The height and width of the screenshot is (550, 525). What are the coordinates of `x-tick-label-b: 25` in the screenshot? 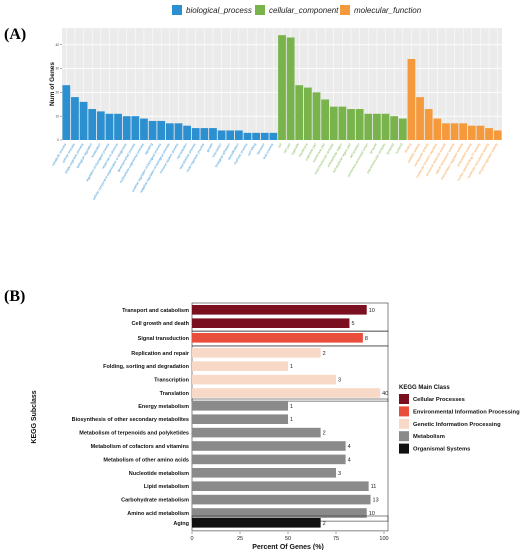 It's located at (240, 539).